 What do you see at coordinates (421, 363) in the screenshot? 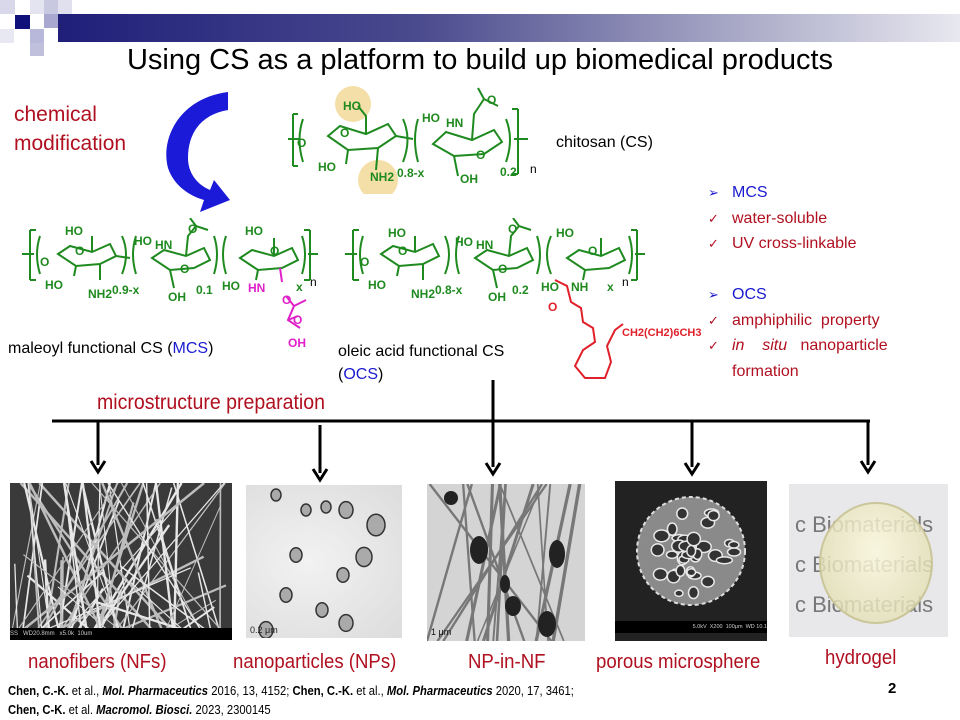
I see `ocs-label: oleic acid functional CS (OCS)` at bounding box center [421, 363].